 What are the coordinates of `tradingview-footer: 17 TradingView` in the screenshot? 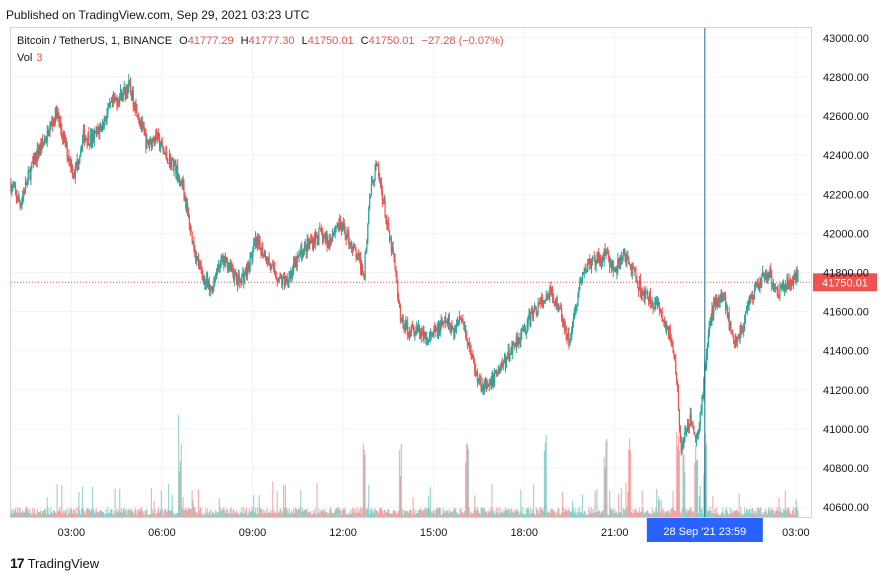 It's located at (54, 563).